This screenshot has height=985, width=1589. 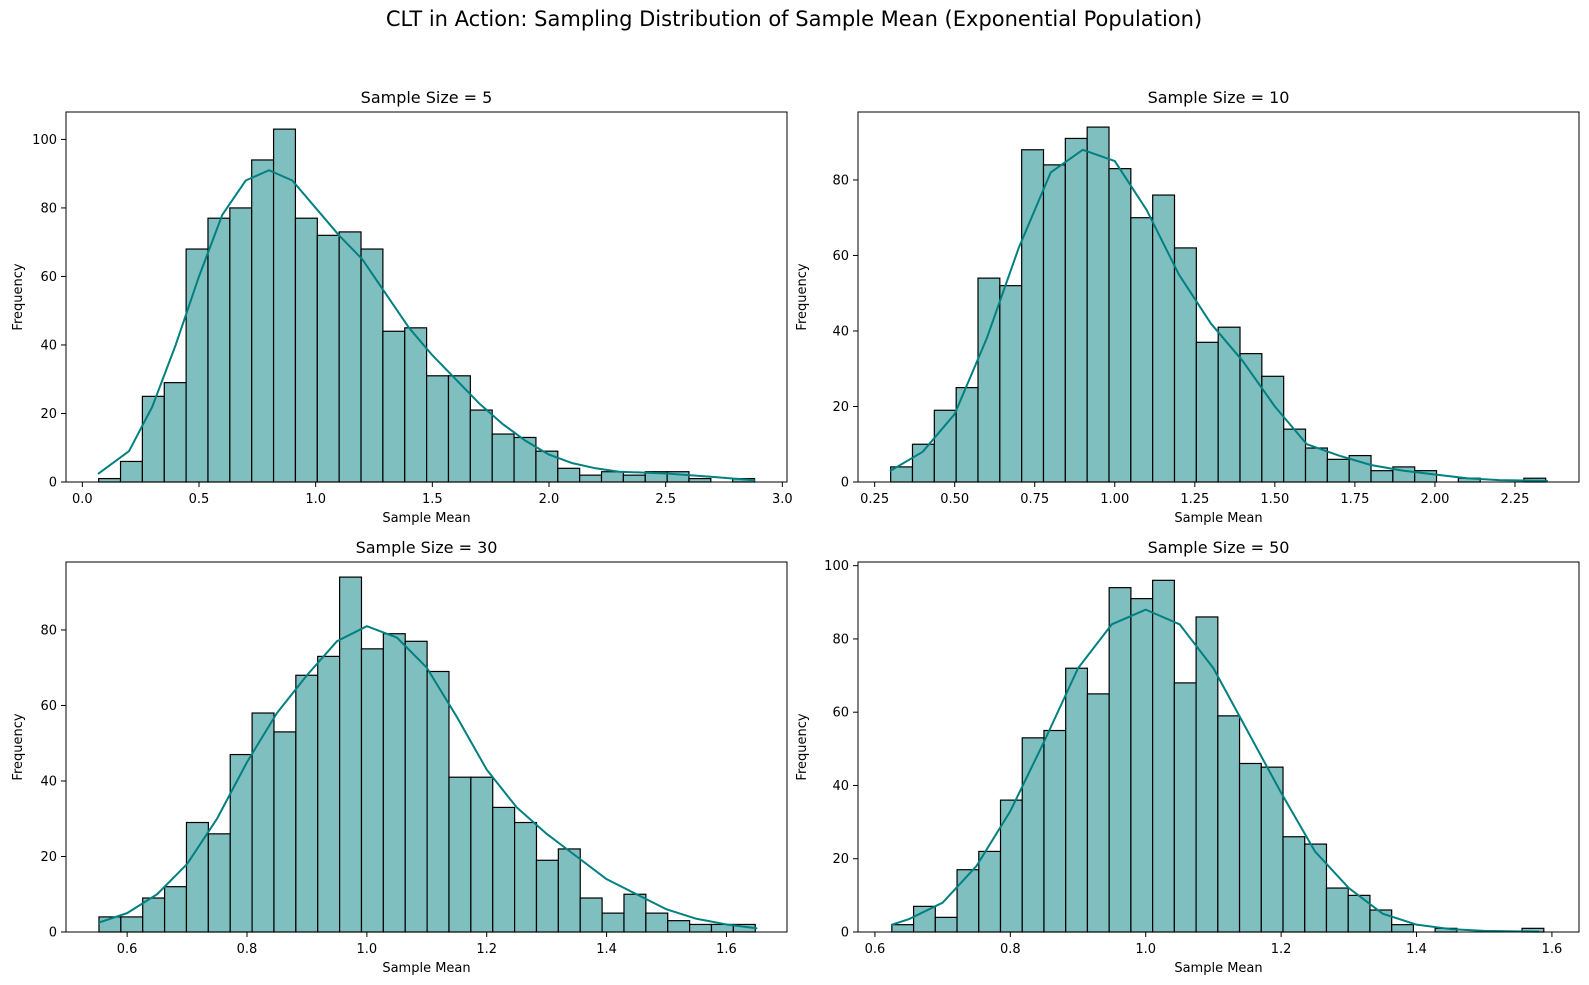 What do you see at coordinates (782, 499) in the screenshot?
I see `x-tick-label: 3.0` at bounding box center [782, 499].